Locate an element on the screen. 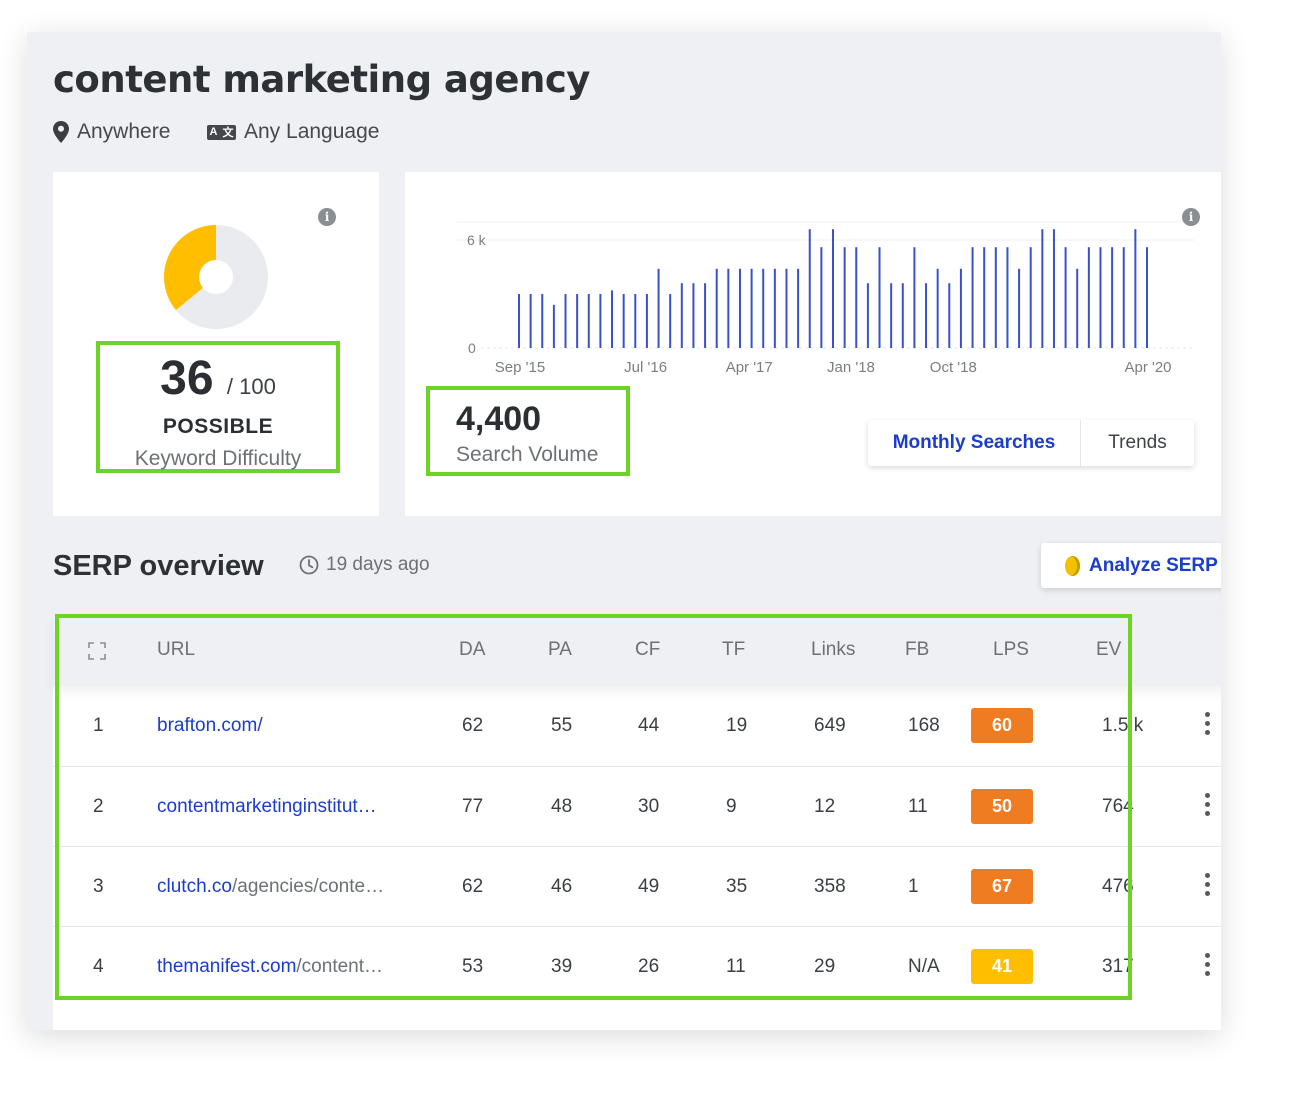  row-url: brafton.com/ is located at coordinates (210, 726).